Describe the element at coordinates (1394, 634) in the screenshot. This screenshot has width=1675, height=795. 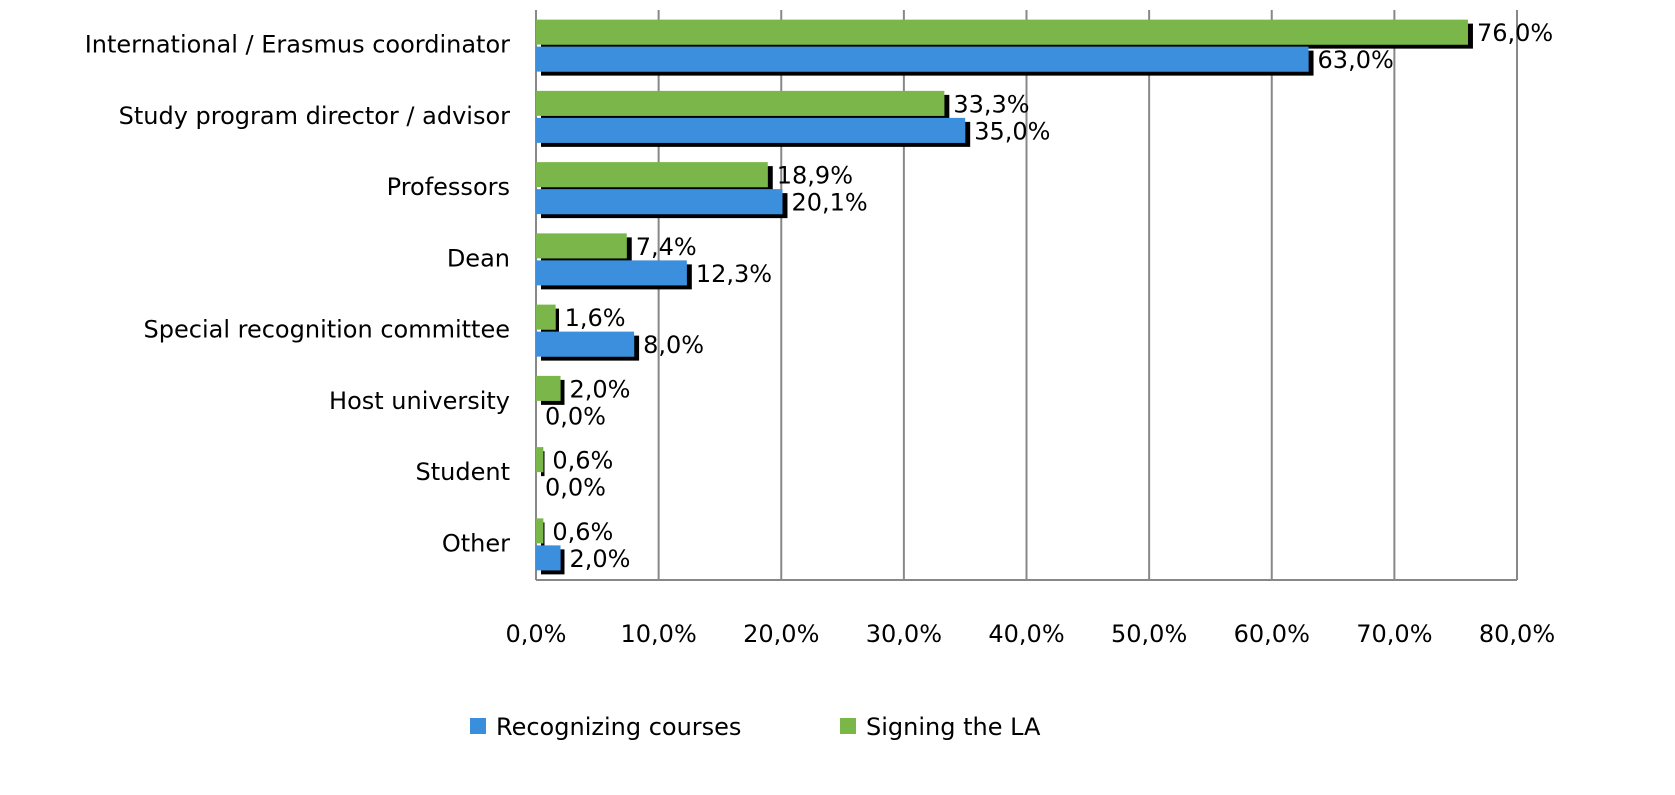
I see `x-tick-label: 70,0%` at that location.